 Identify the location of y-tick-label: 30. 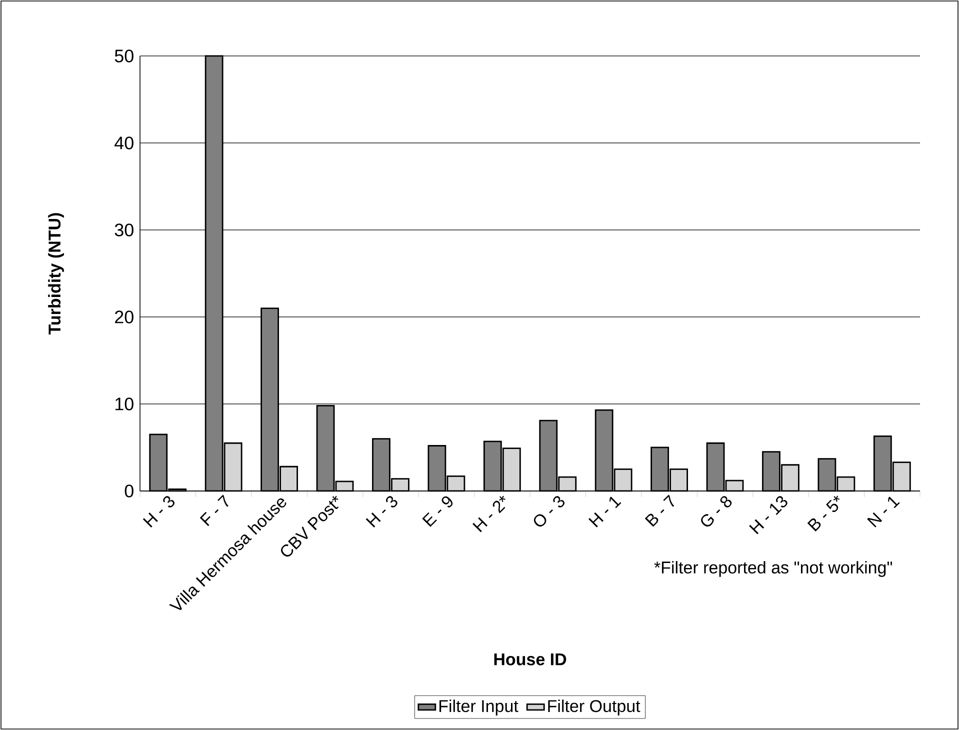
(124, 230).